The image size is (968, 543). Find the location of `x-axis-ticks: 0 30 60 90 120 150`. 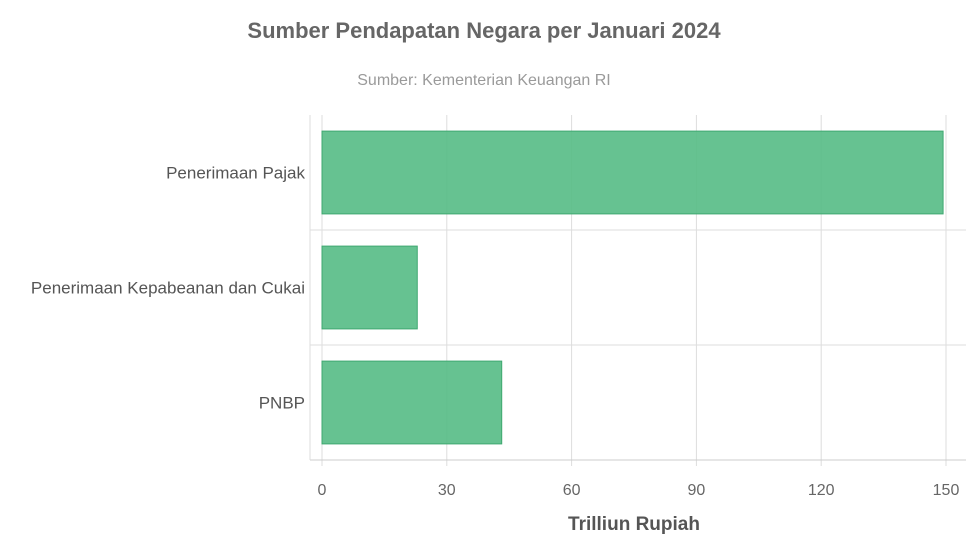

x-axis-ticks: 0 30 60 90 120 150 is located at coordinates (639, 490).